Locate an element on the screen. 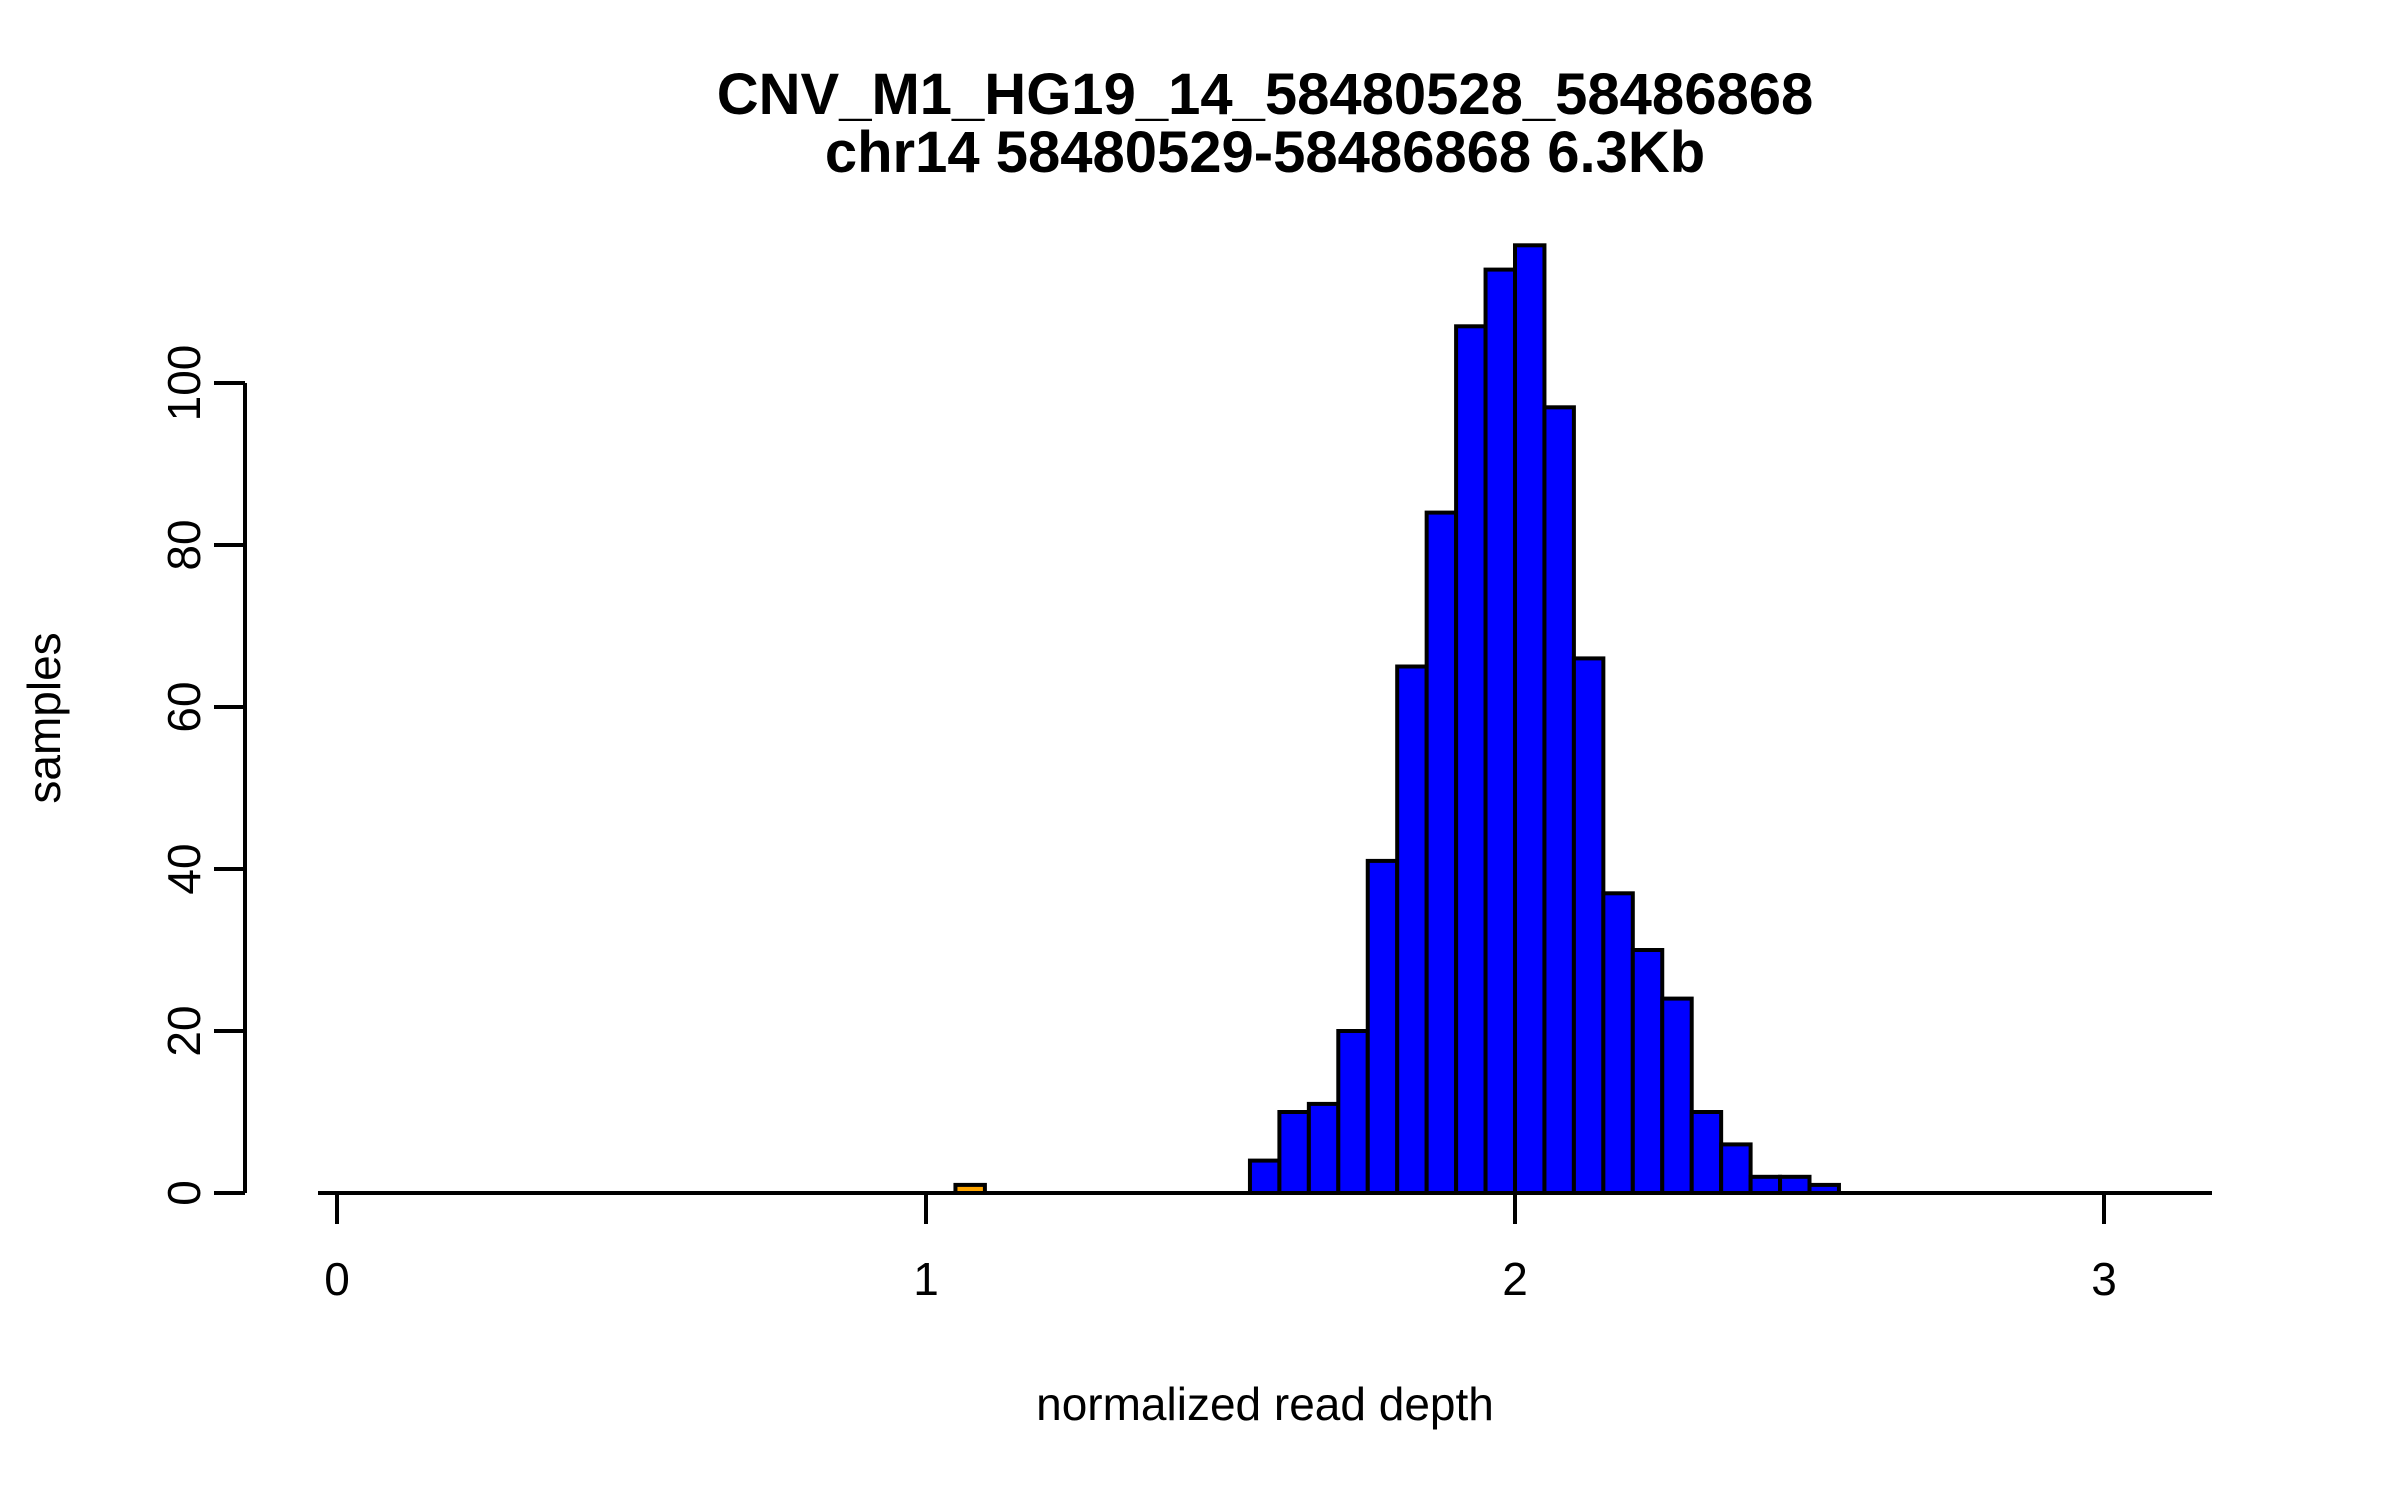  x-axis: 0 1 2 3 is located at coordinates (1265, 1248).